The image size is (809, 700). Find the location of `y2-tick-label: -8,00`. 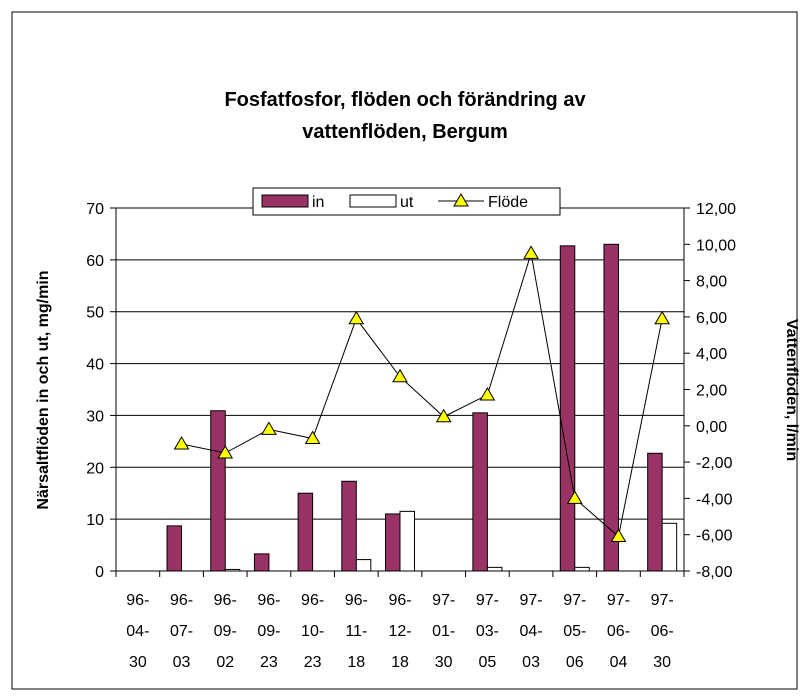

y2-tick-label: -8,00 is located at coordinates (714, 572).